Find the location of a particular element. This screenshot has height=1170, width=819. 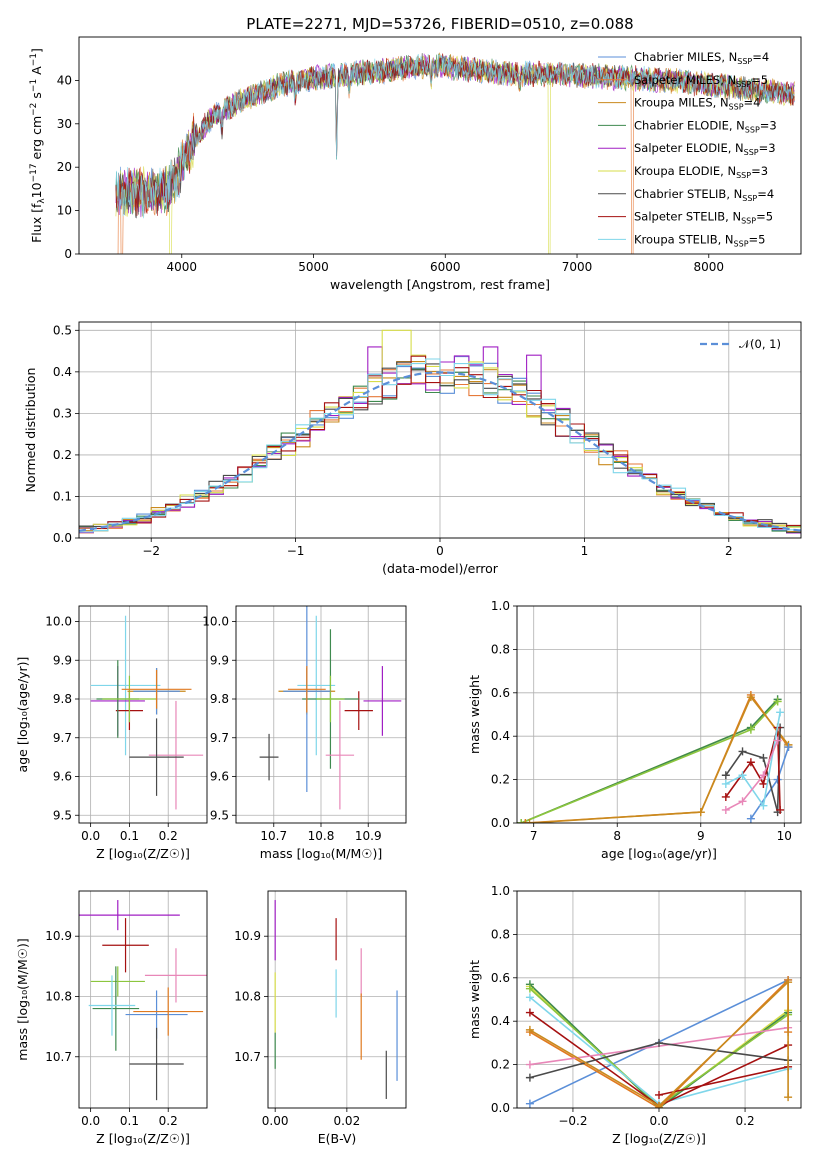

legend-label-salpeter_elodie: Salpeter ELODIE, NSSP=3 is located at coordinates (705, 149).